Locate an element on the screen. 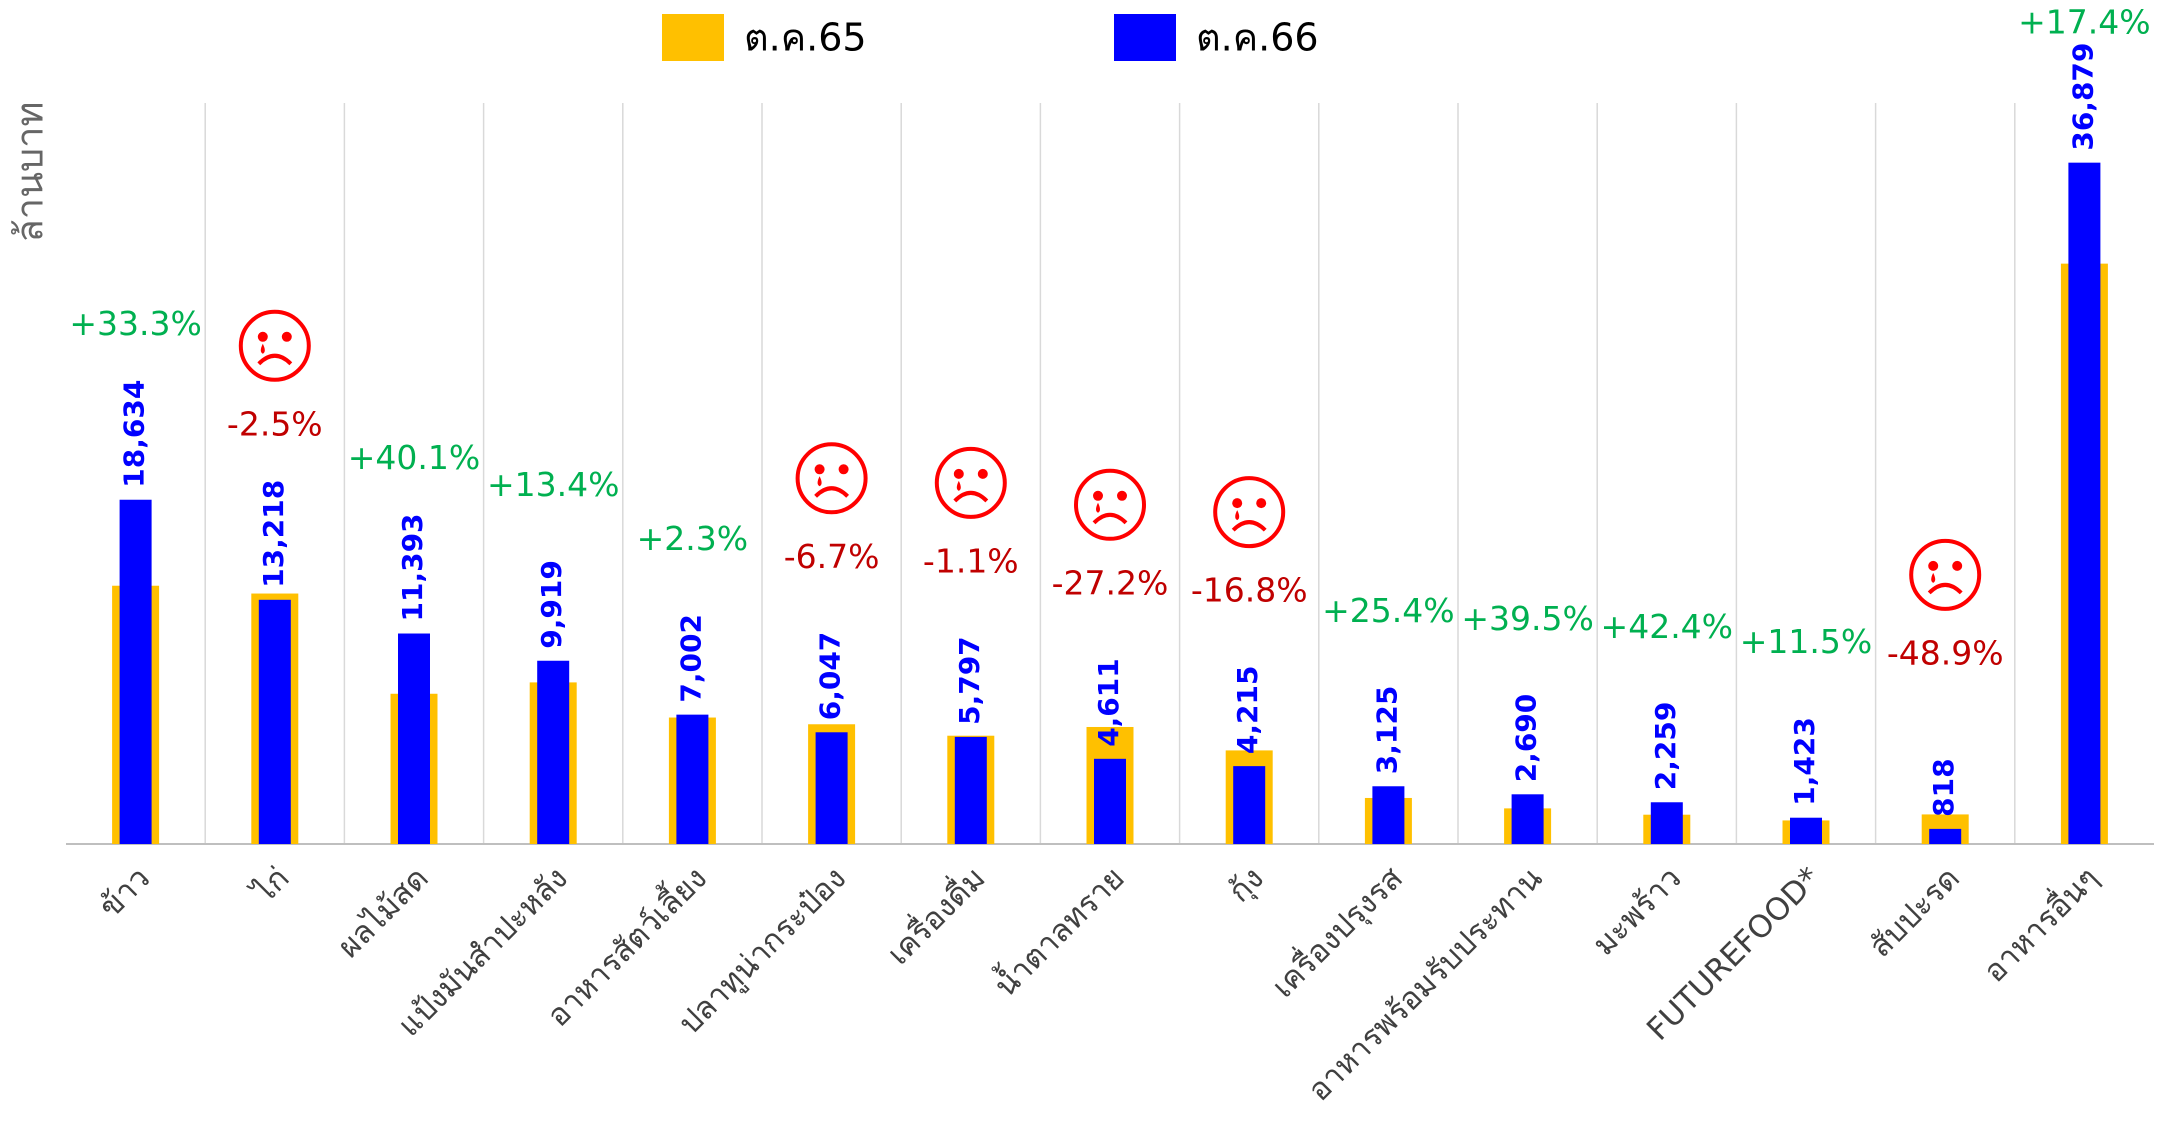 This screenshot has width=2162, height=1142. value-label: 7,002 is located at coordinates (690, 658).